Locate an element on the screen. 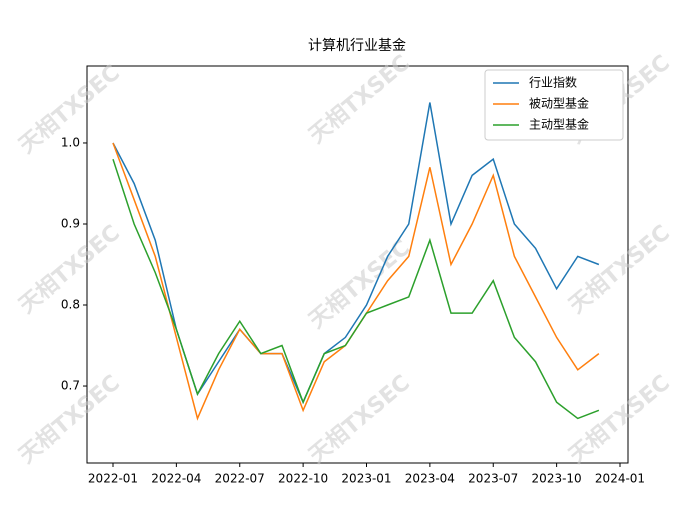 The height and width of the screenshot is (519, 692). x-tick-label: 2023-04 is located at coordinates (430, 479).